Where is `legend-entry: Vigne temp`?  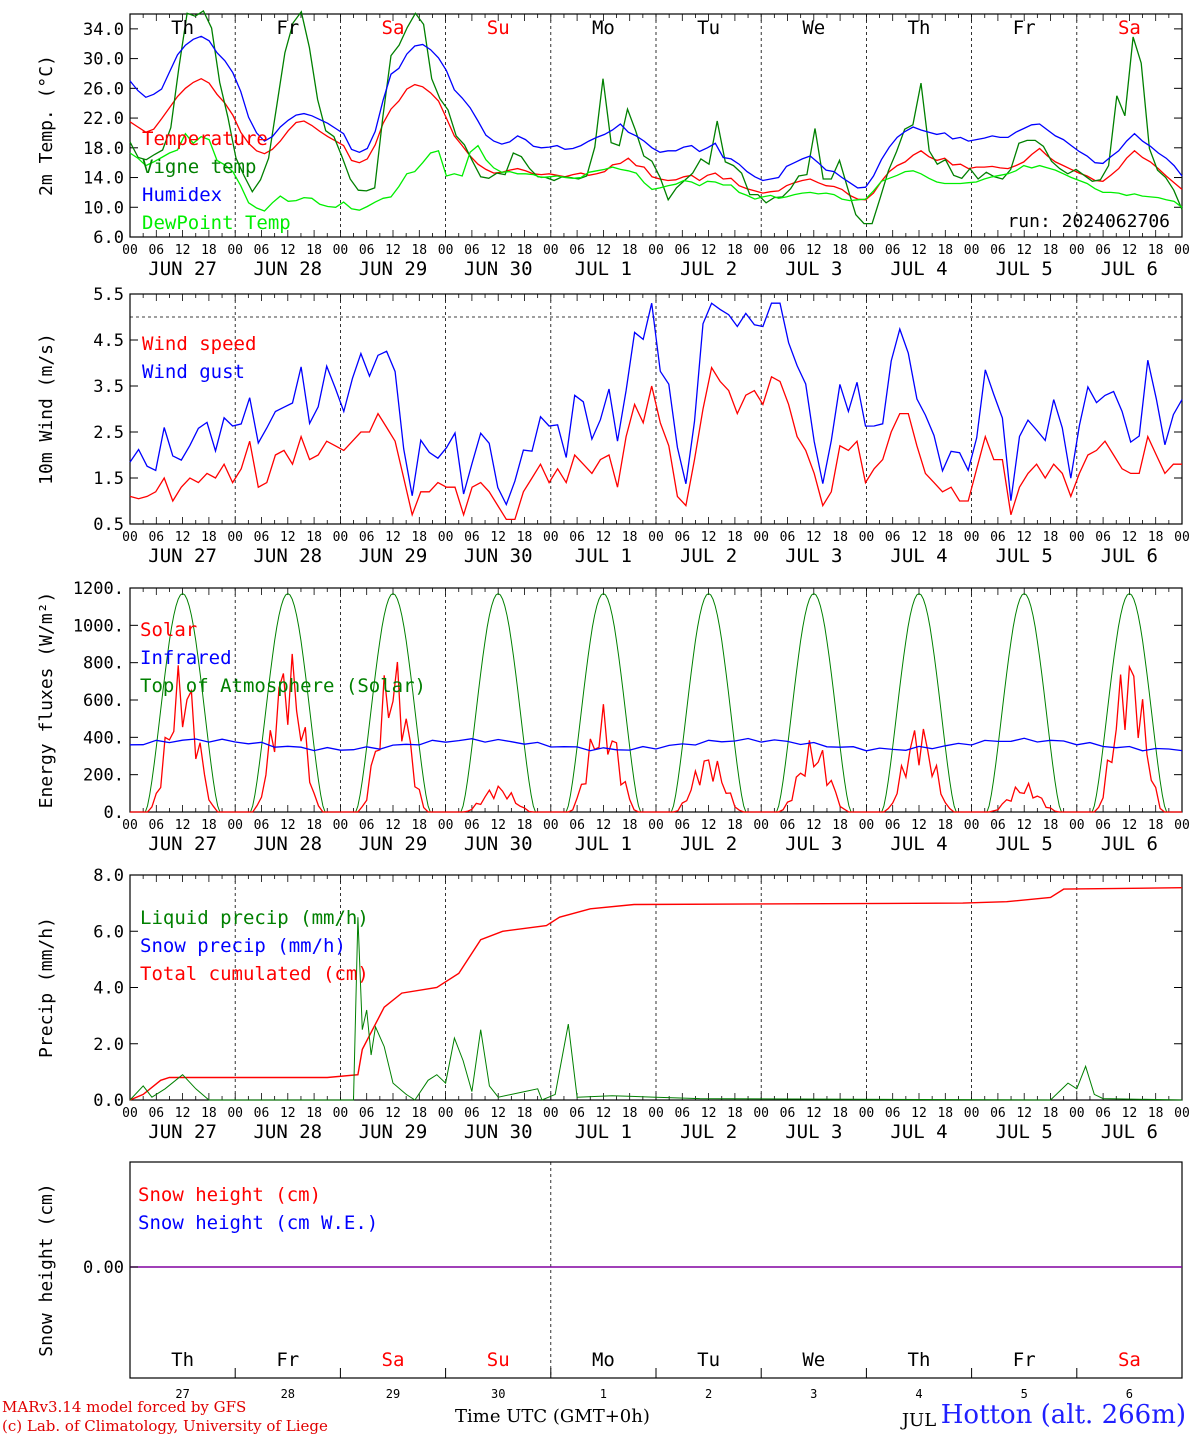 legend-entry: Vigne temp is located at coordinates (199, 167).